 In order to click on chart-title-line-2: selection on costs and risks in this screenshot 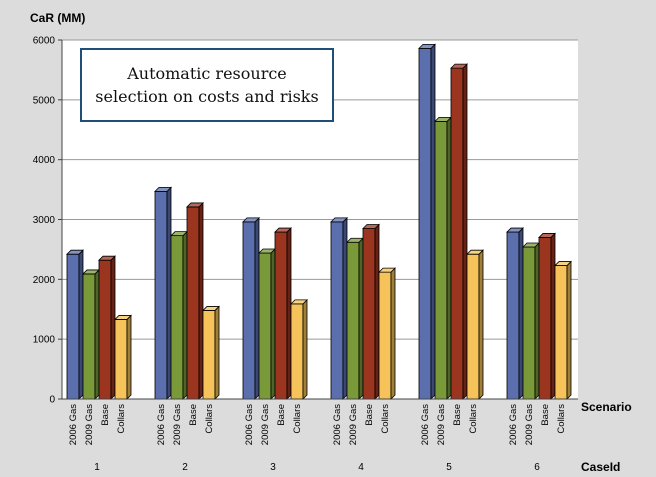, I will do `click(207, 96)`.